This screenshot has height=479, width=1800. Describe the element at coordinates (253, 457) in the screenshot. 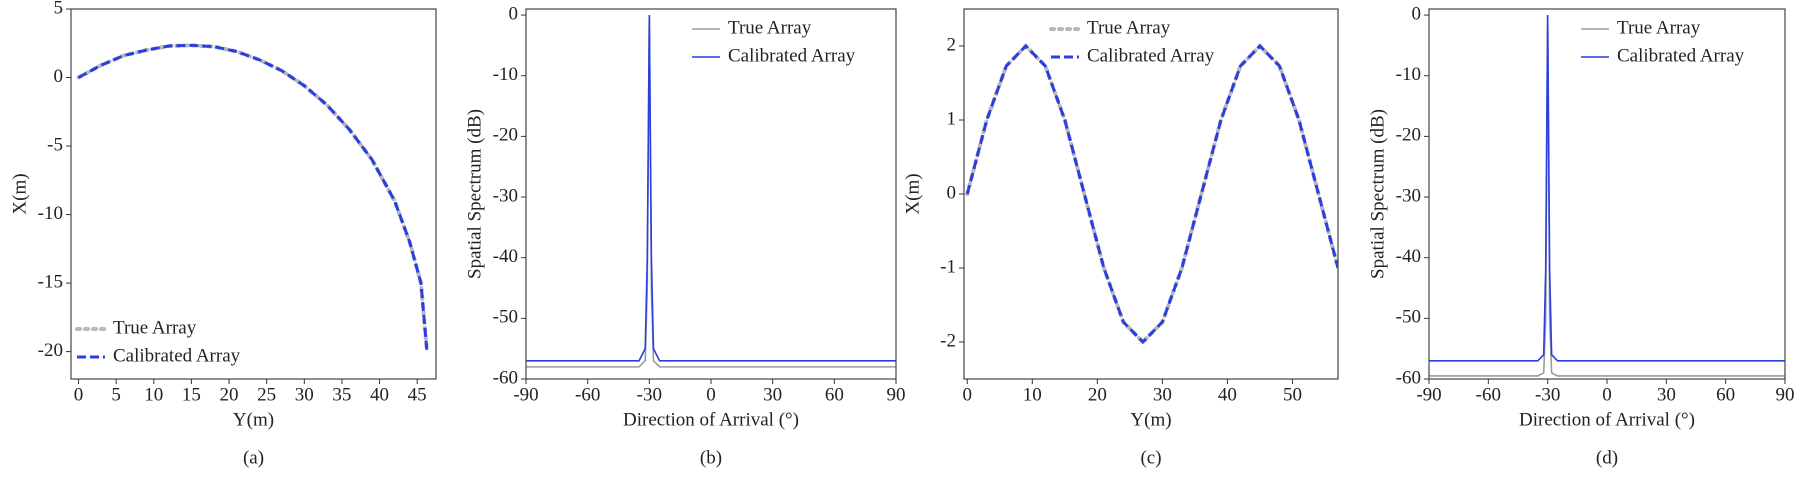

I see `panel-caption: (a)` at that location.